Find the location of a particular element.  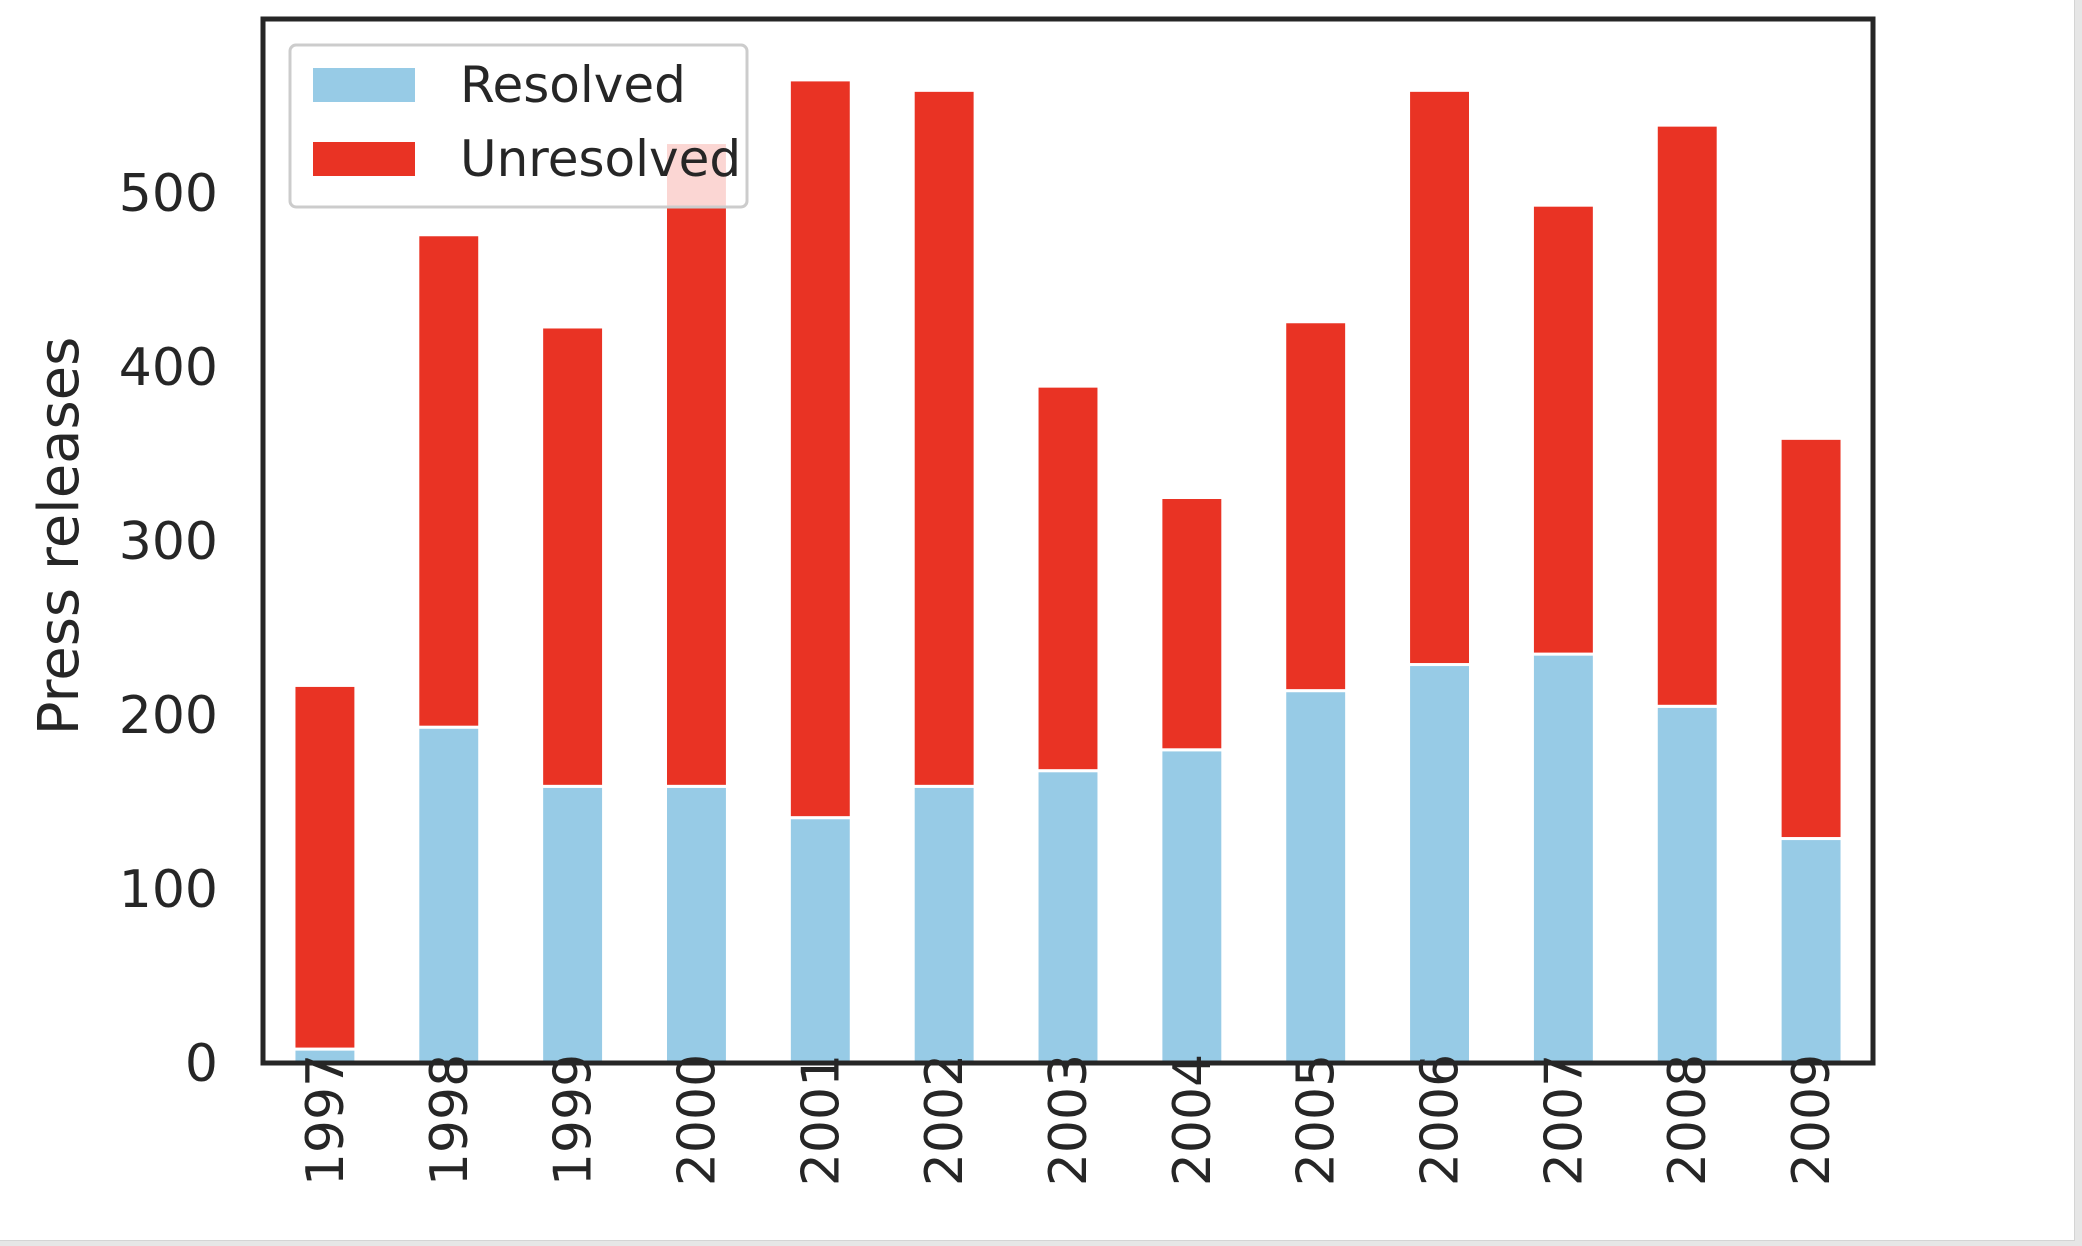

bar-resolved-2007 is located at coordinates (1563, 858).